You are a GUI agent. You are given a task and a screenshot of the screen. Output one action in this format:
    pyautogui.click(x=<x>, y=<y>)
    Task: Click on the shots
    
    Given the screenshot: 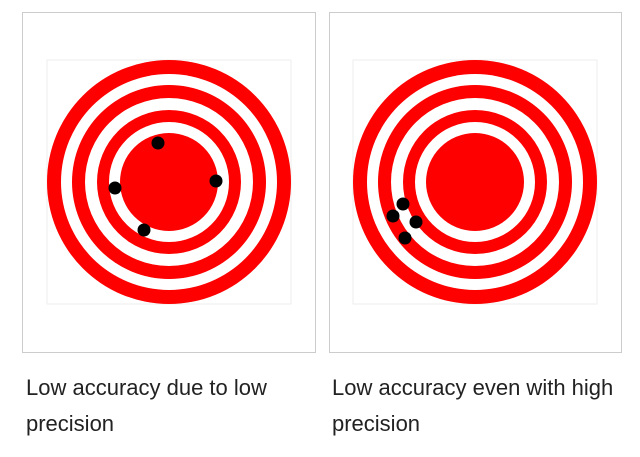 What is the action you would take?
    pyautogui.click(x=265, y=190)
    